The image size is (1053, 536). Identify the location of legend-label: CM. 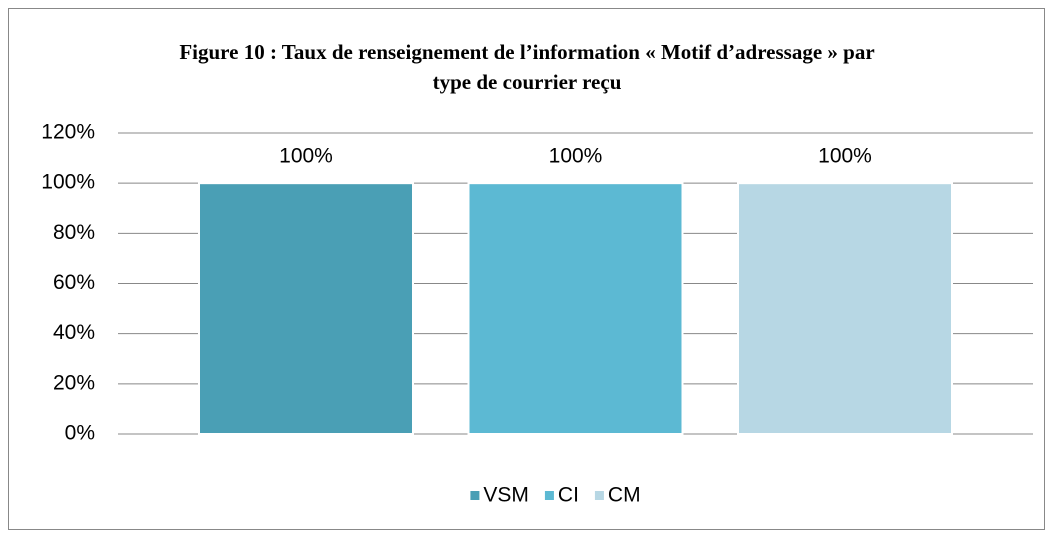
(624, 495).